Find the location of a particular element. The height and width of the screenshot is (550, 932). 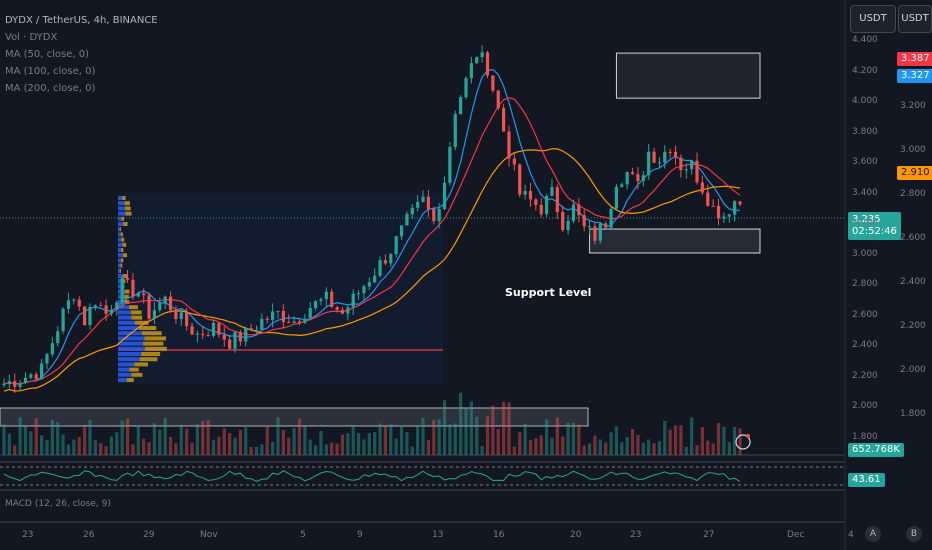

price-tick-label: 3.000 is located at coordinates (865, 253).